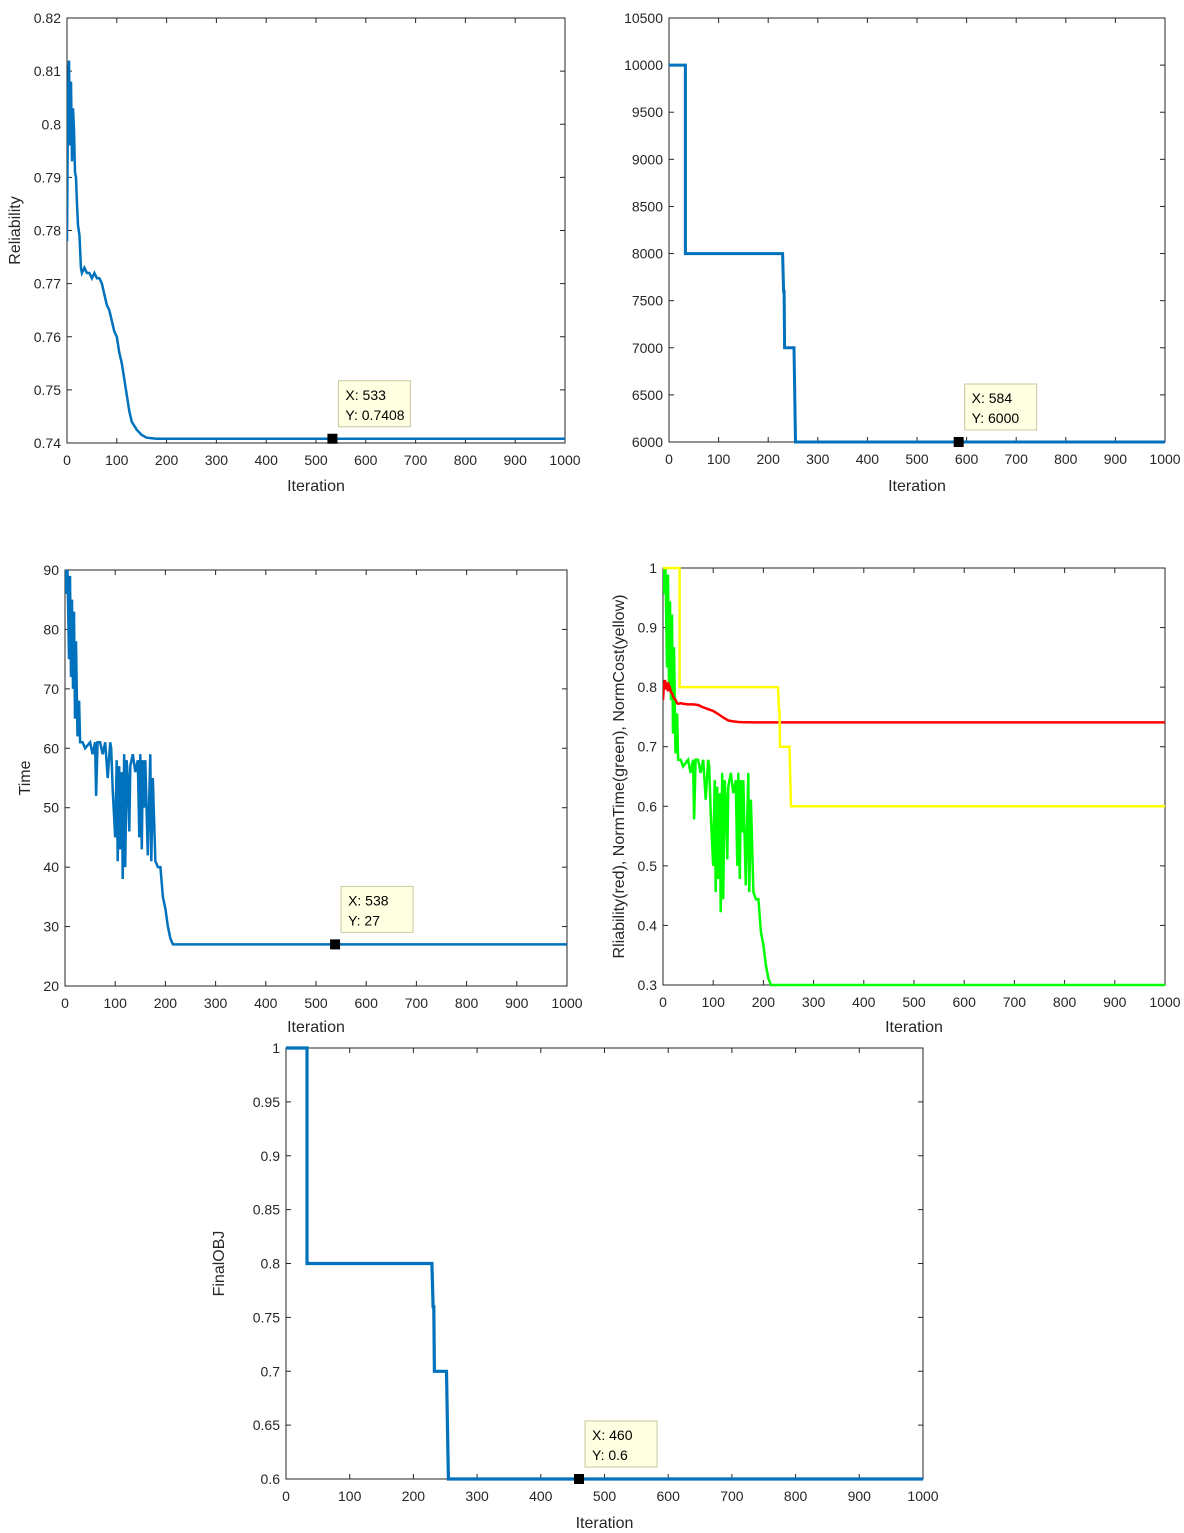  Describe the element at coordinates (648, 866) in the screenshot. I see `y-tick-label: 0.5` at that location.